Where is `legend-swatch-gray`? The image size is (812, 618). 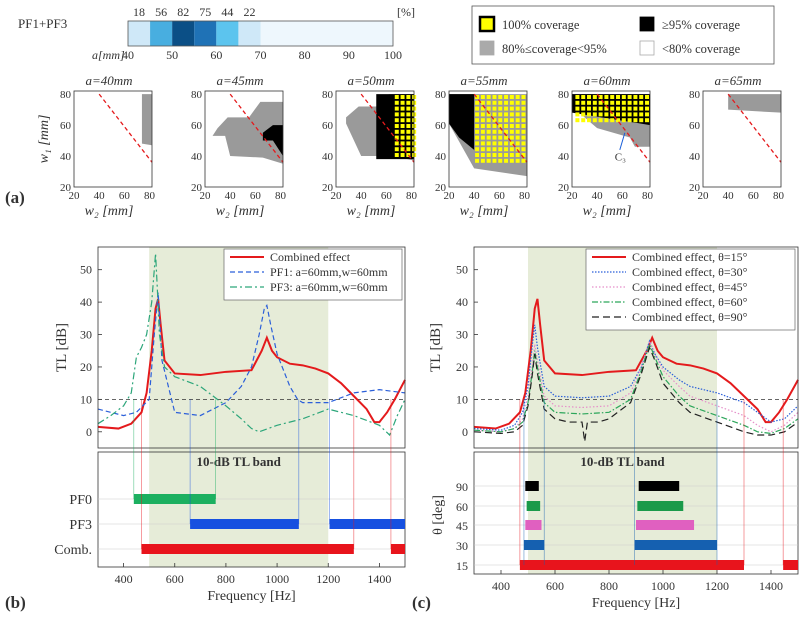
legend-swatch-gray is located at coordinates (487, 48).